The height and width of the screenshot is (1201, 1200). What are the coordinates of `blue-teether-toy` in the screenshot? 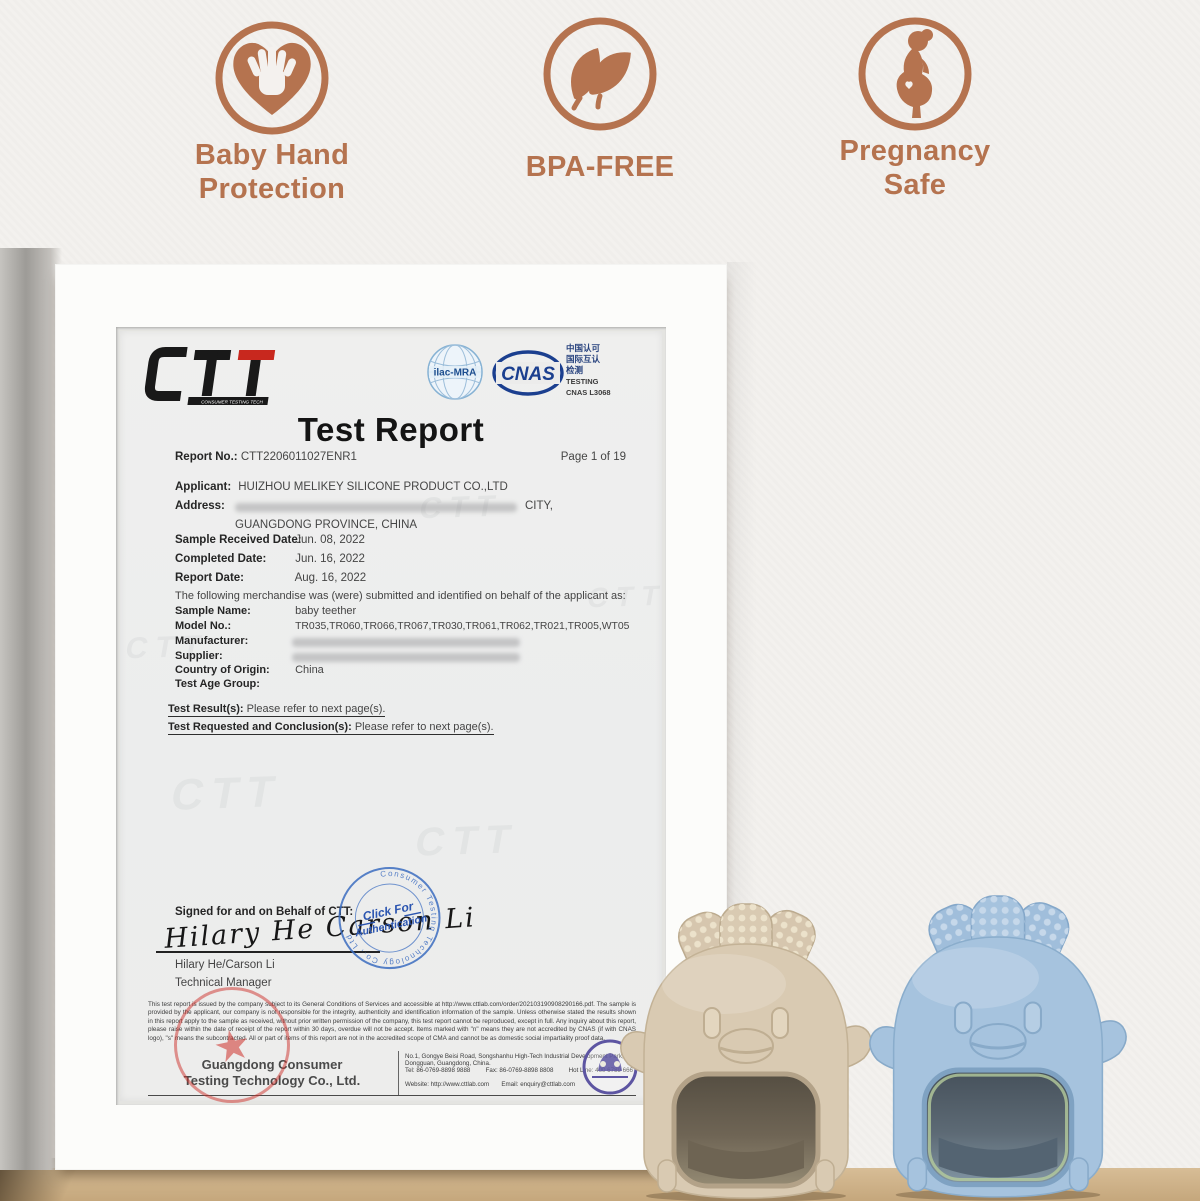 It's located at (998, 1047).